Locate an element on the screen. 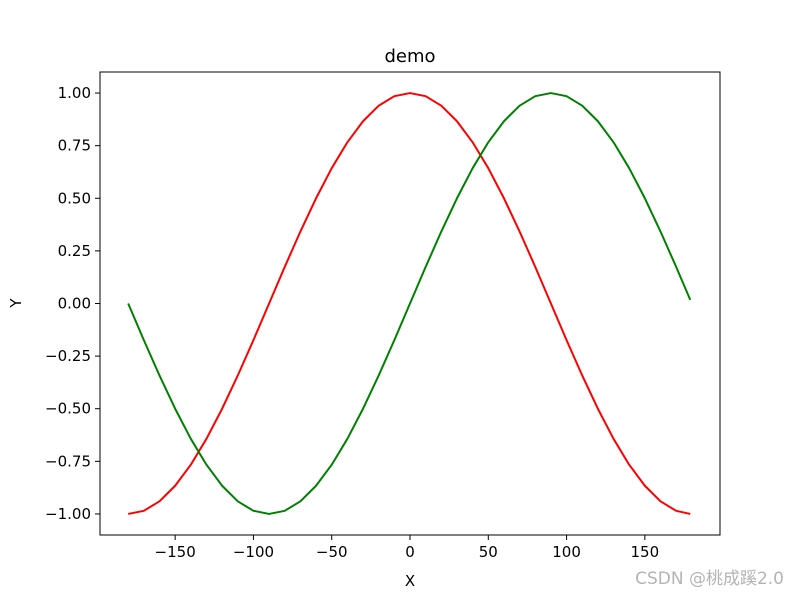  x-tick-label: 50 is located at coordinates (488, 552).